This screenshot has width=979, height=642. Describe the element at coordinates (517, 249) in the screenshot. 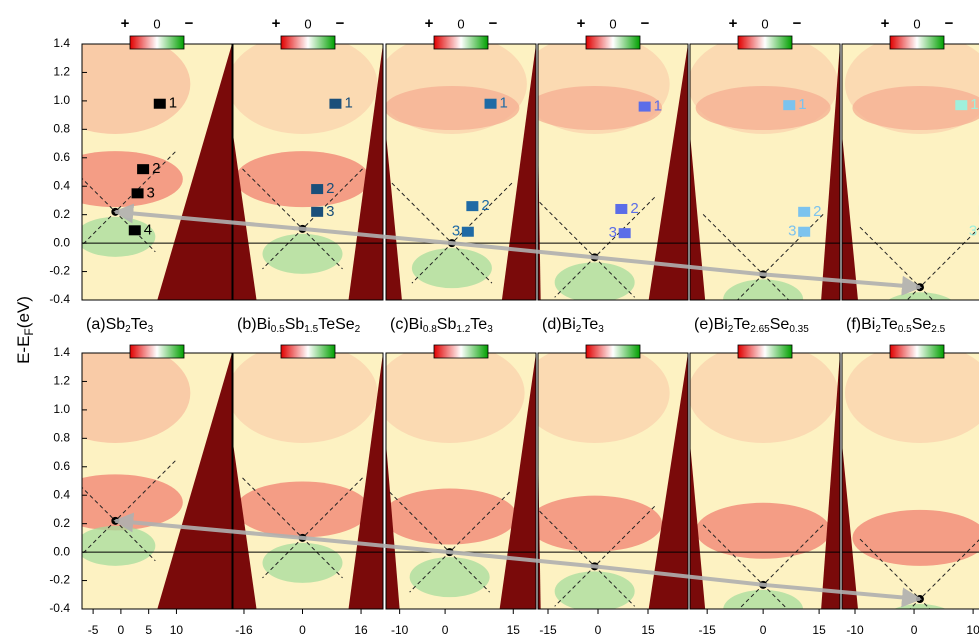

I see `trend-arrow` at that location.